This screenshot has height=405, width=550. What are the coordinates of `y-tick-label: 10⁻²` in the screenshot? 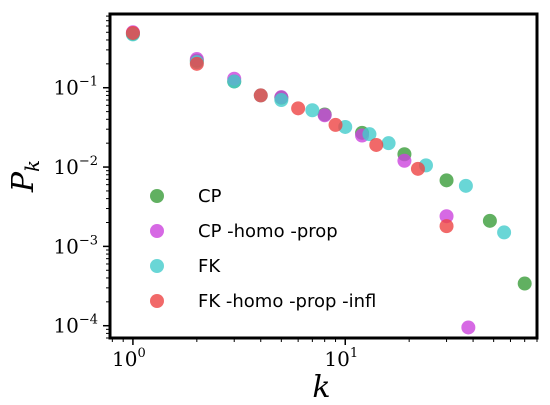 It's located at (75, 166).